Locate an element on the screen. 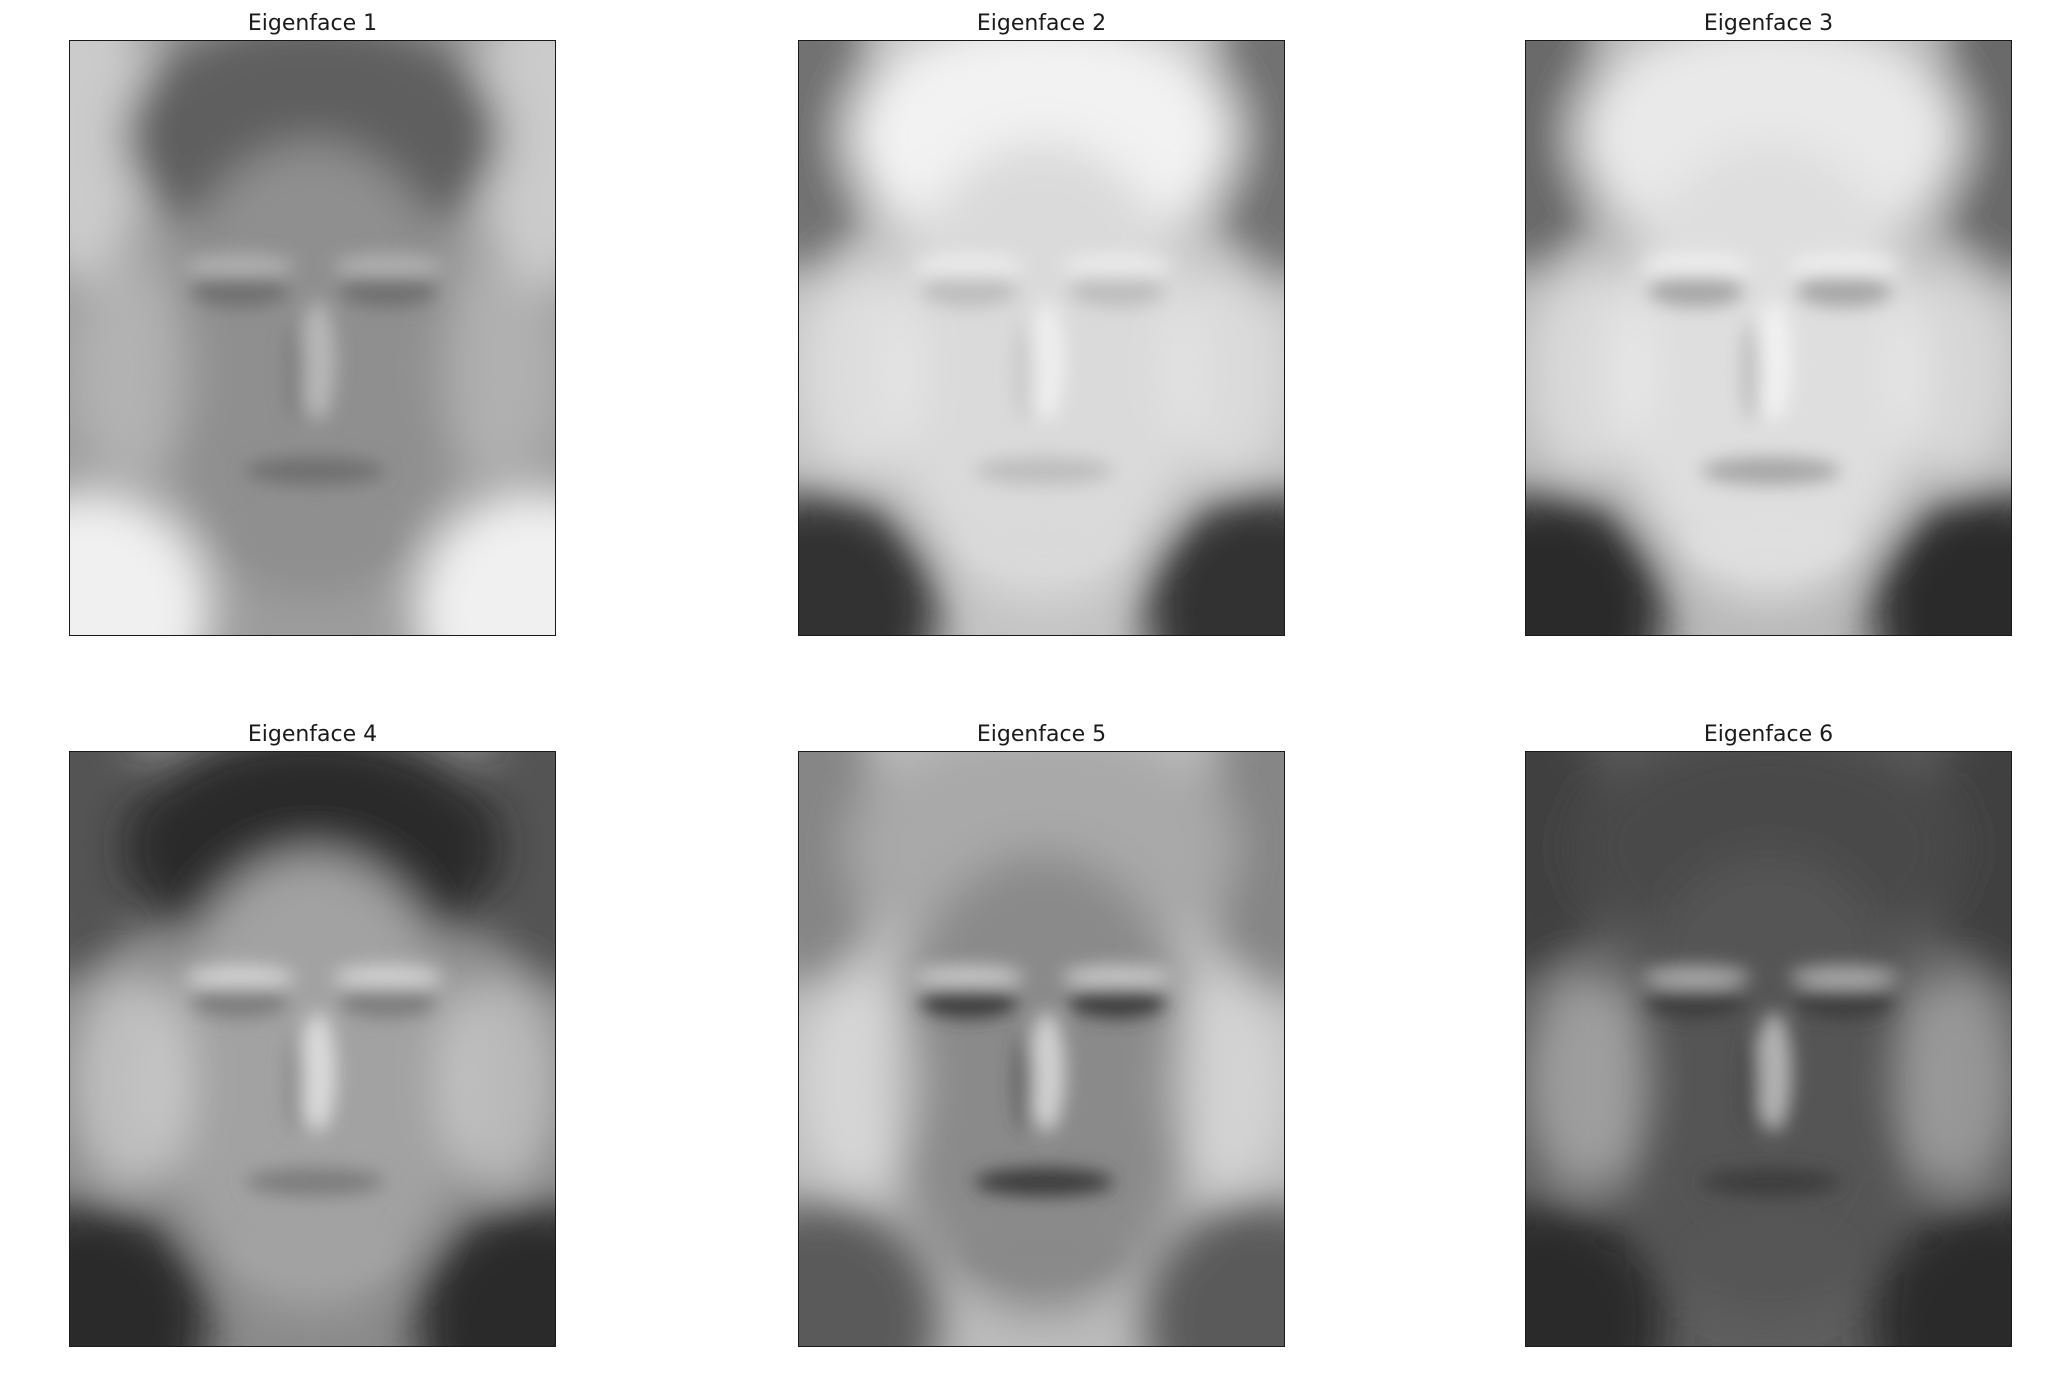  panel-title: Eigenface 5 is located at coordinates (1041, 734).